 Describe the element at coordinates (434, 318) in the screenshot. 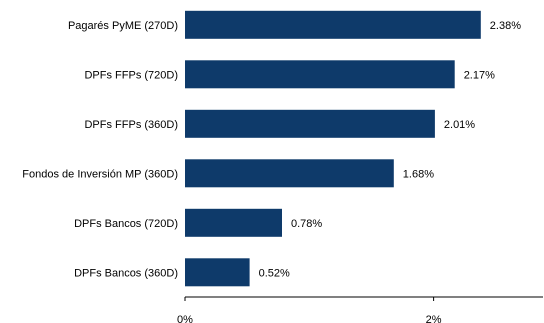

I see `x-tick-label: 2%` at that location.